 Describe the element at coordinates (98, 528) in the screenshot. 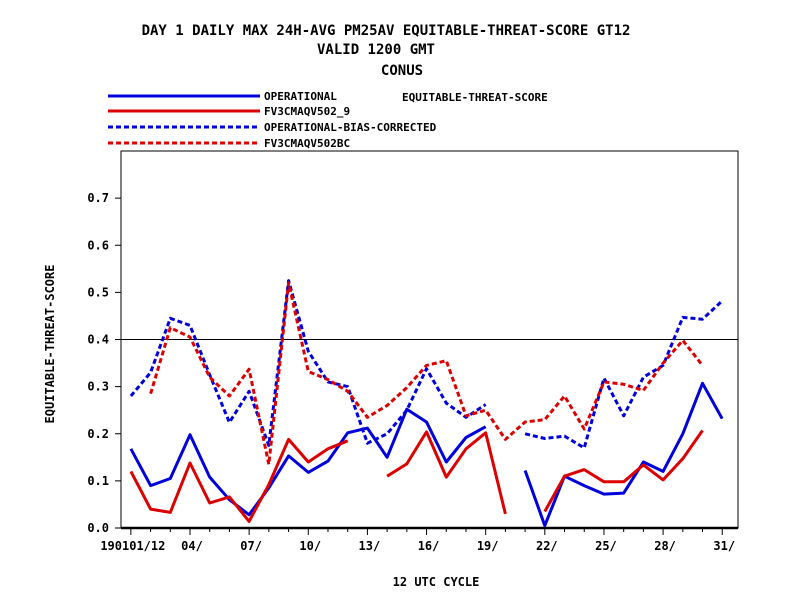

I see `y-tick-label: 0.0` at that location.